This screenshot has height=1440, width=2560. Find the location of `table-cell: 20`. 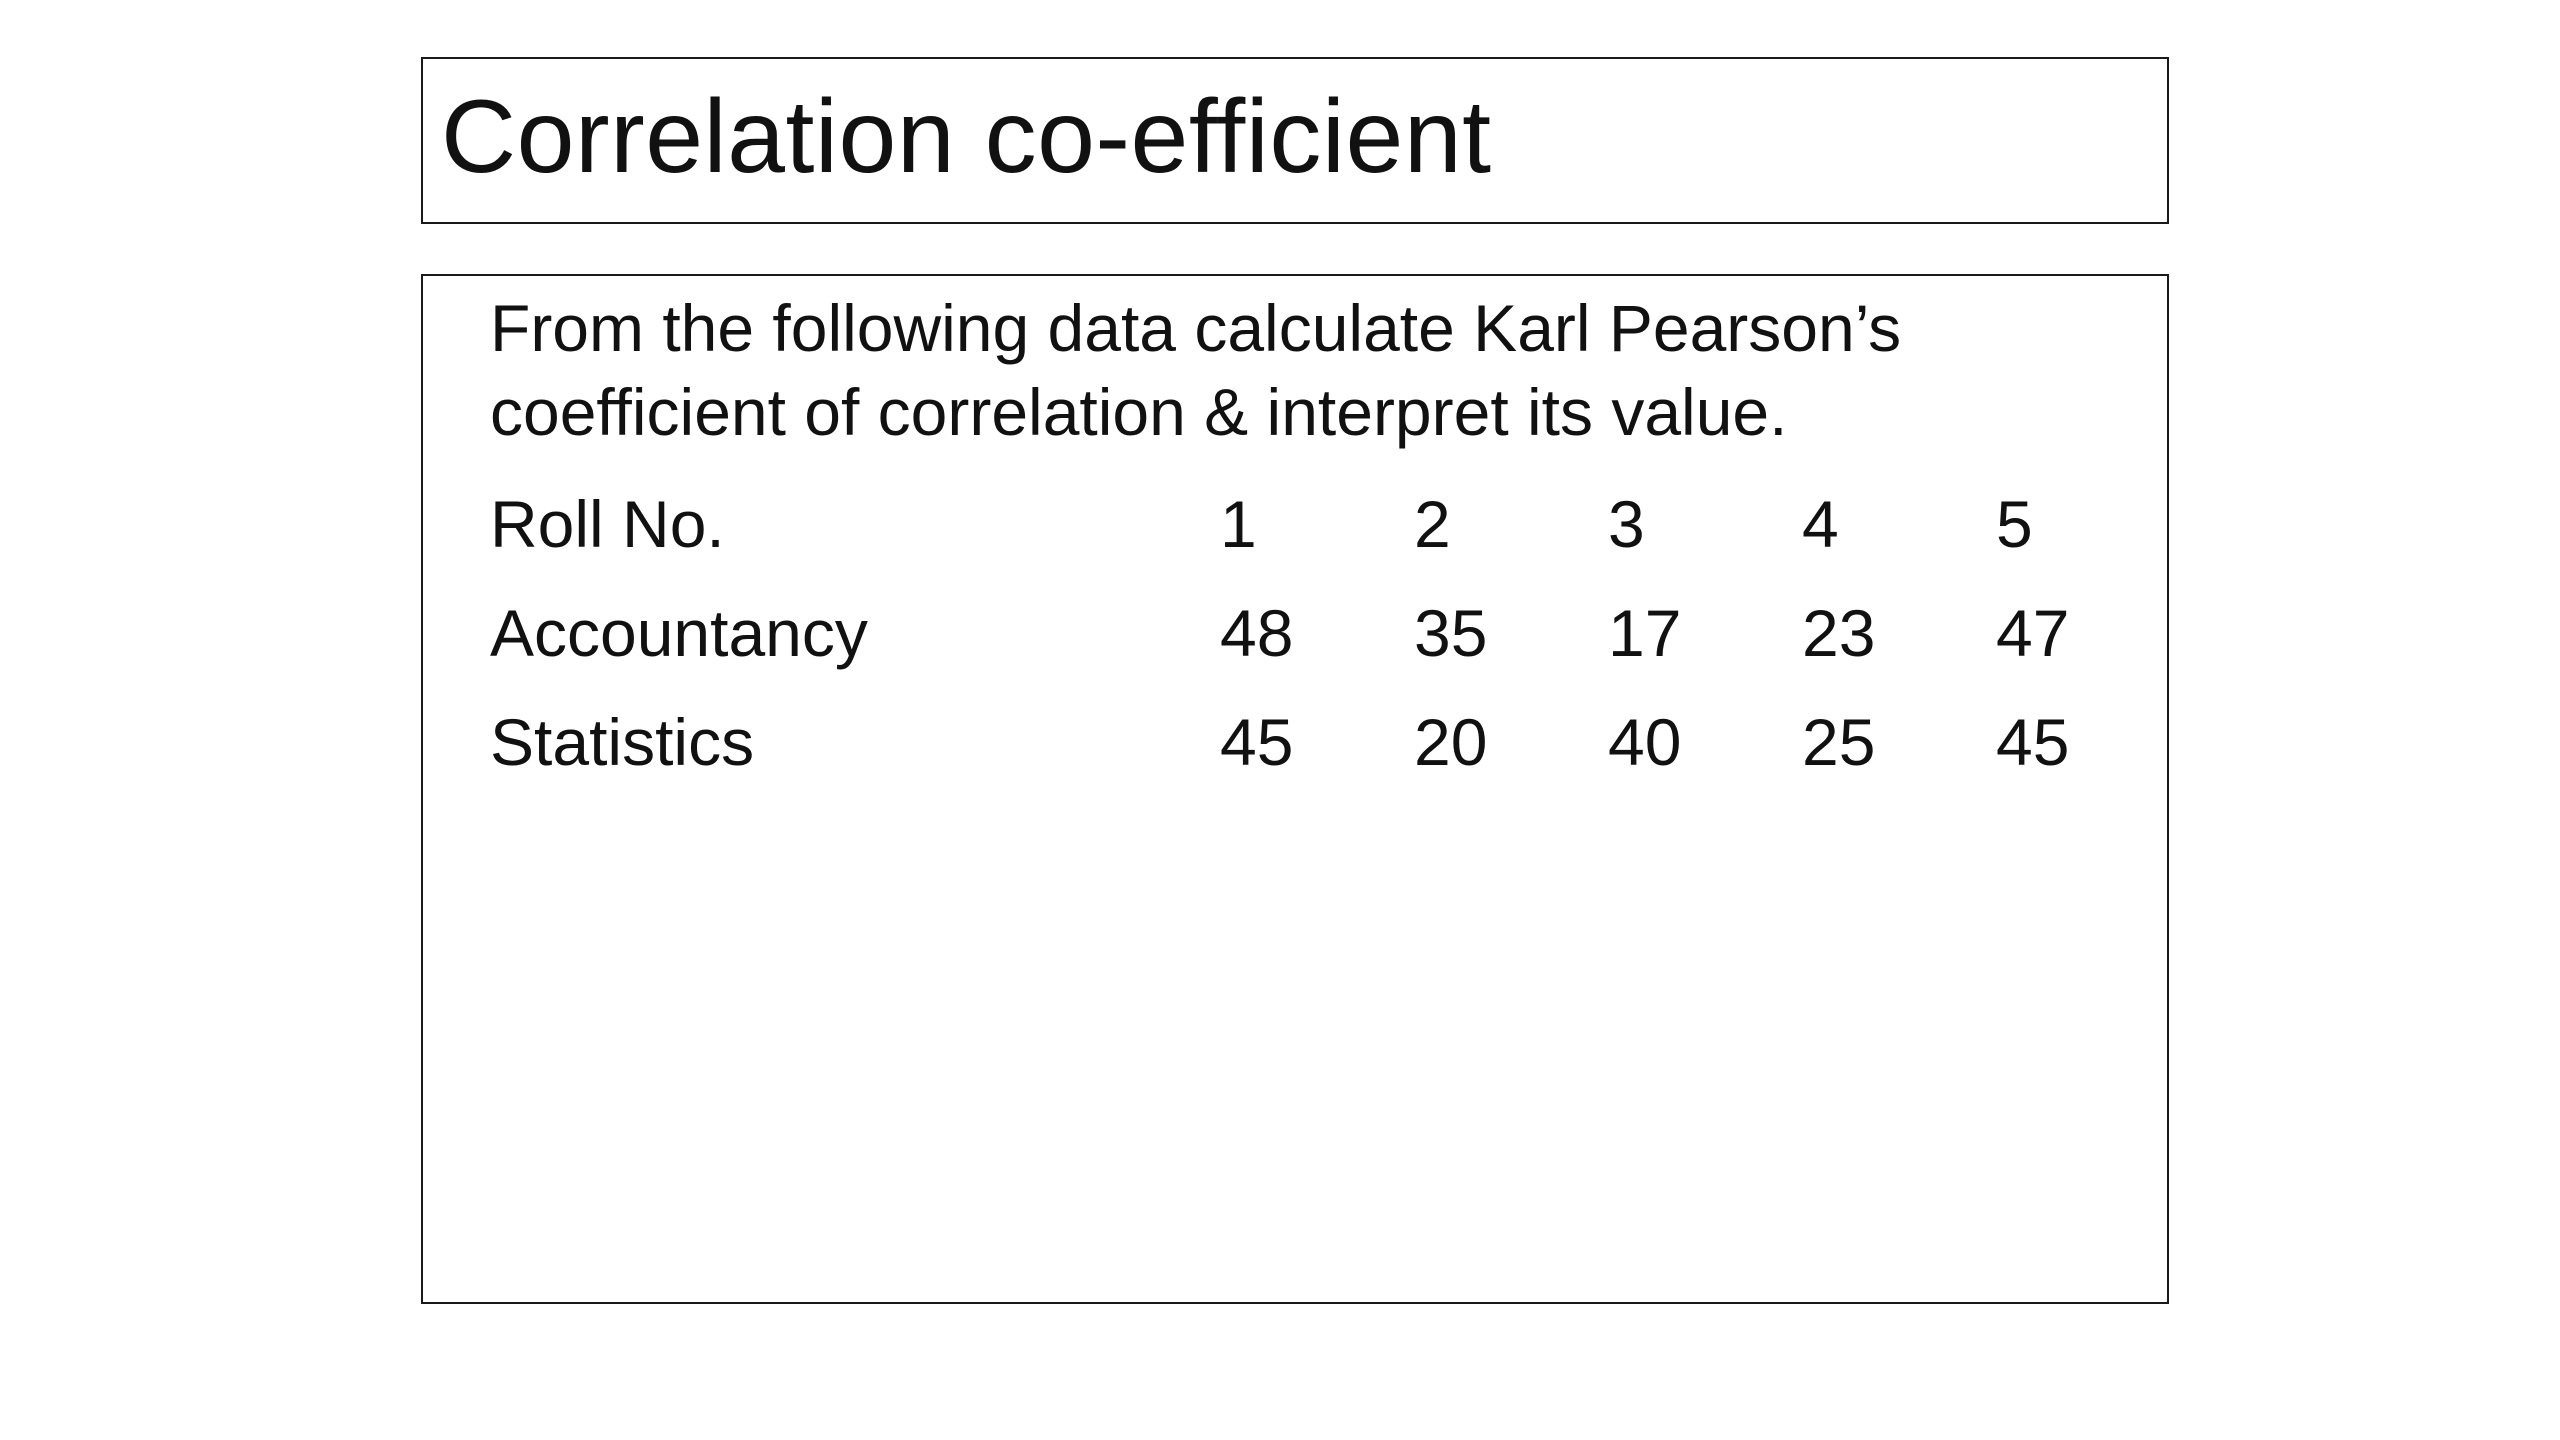

table-cell: 20 is located at coordinates (1451, 741).